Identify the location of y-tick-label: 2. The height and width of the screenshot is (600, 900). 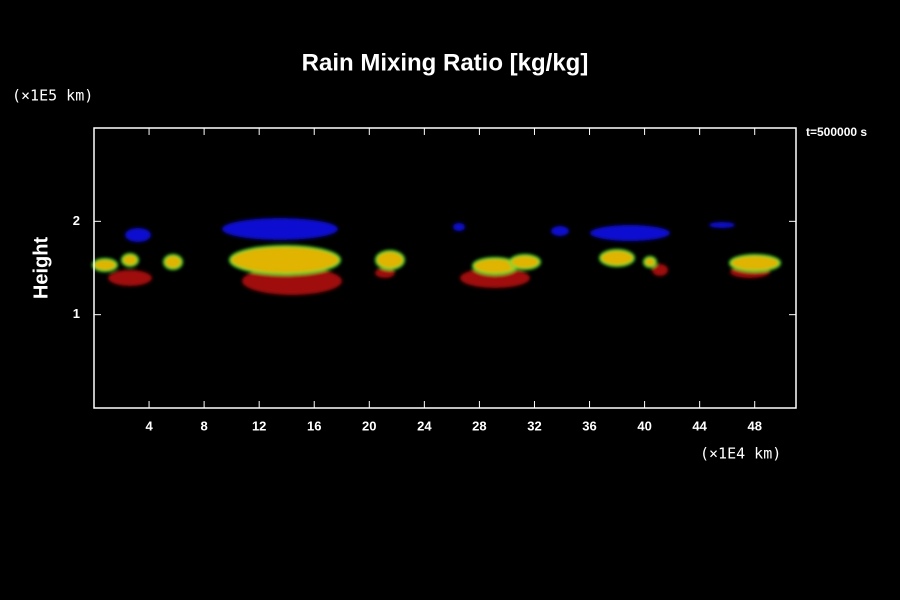
(76, 220).